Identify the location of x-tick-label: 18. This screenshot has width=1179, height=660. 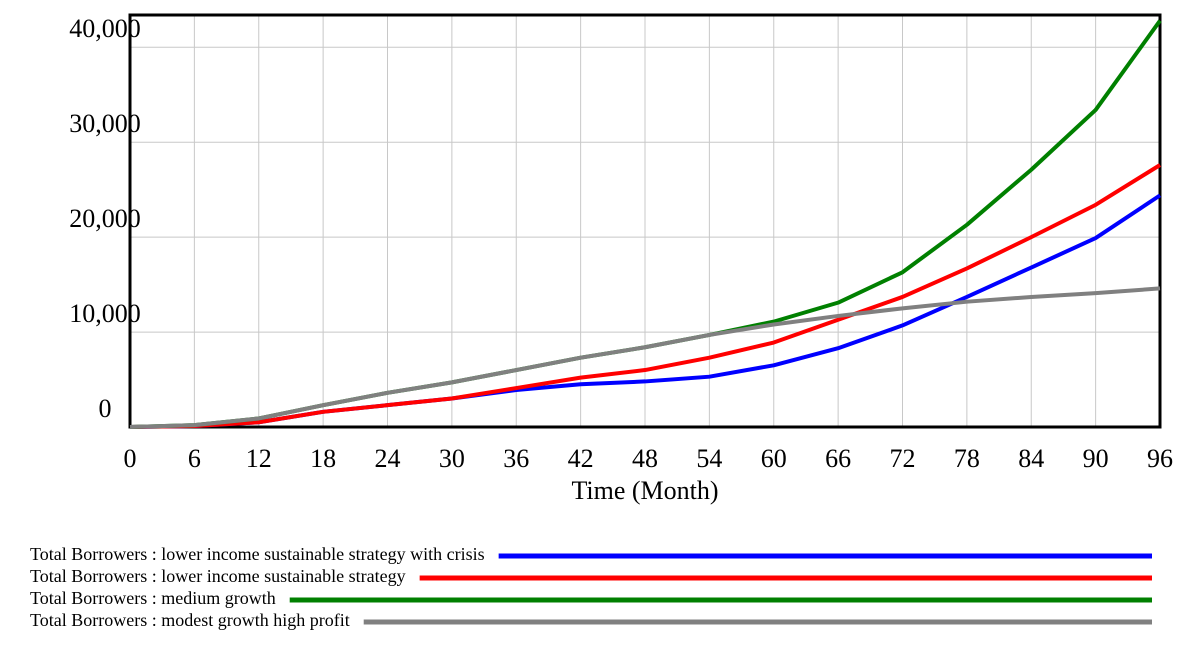
(323, 458).